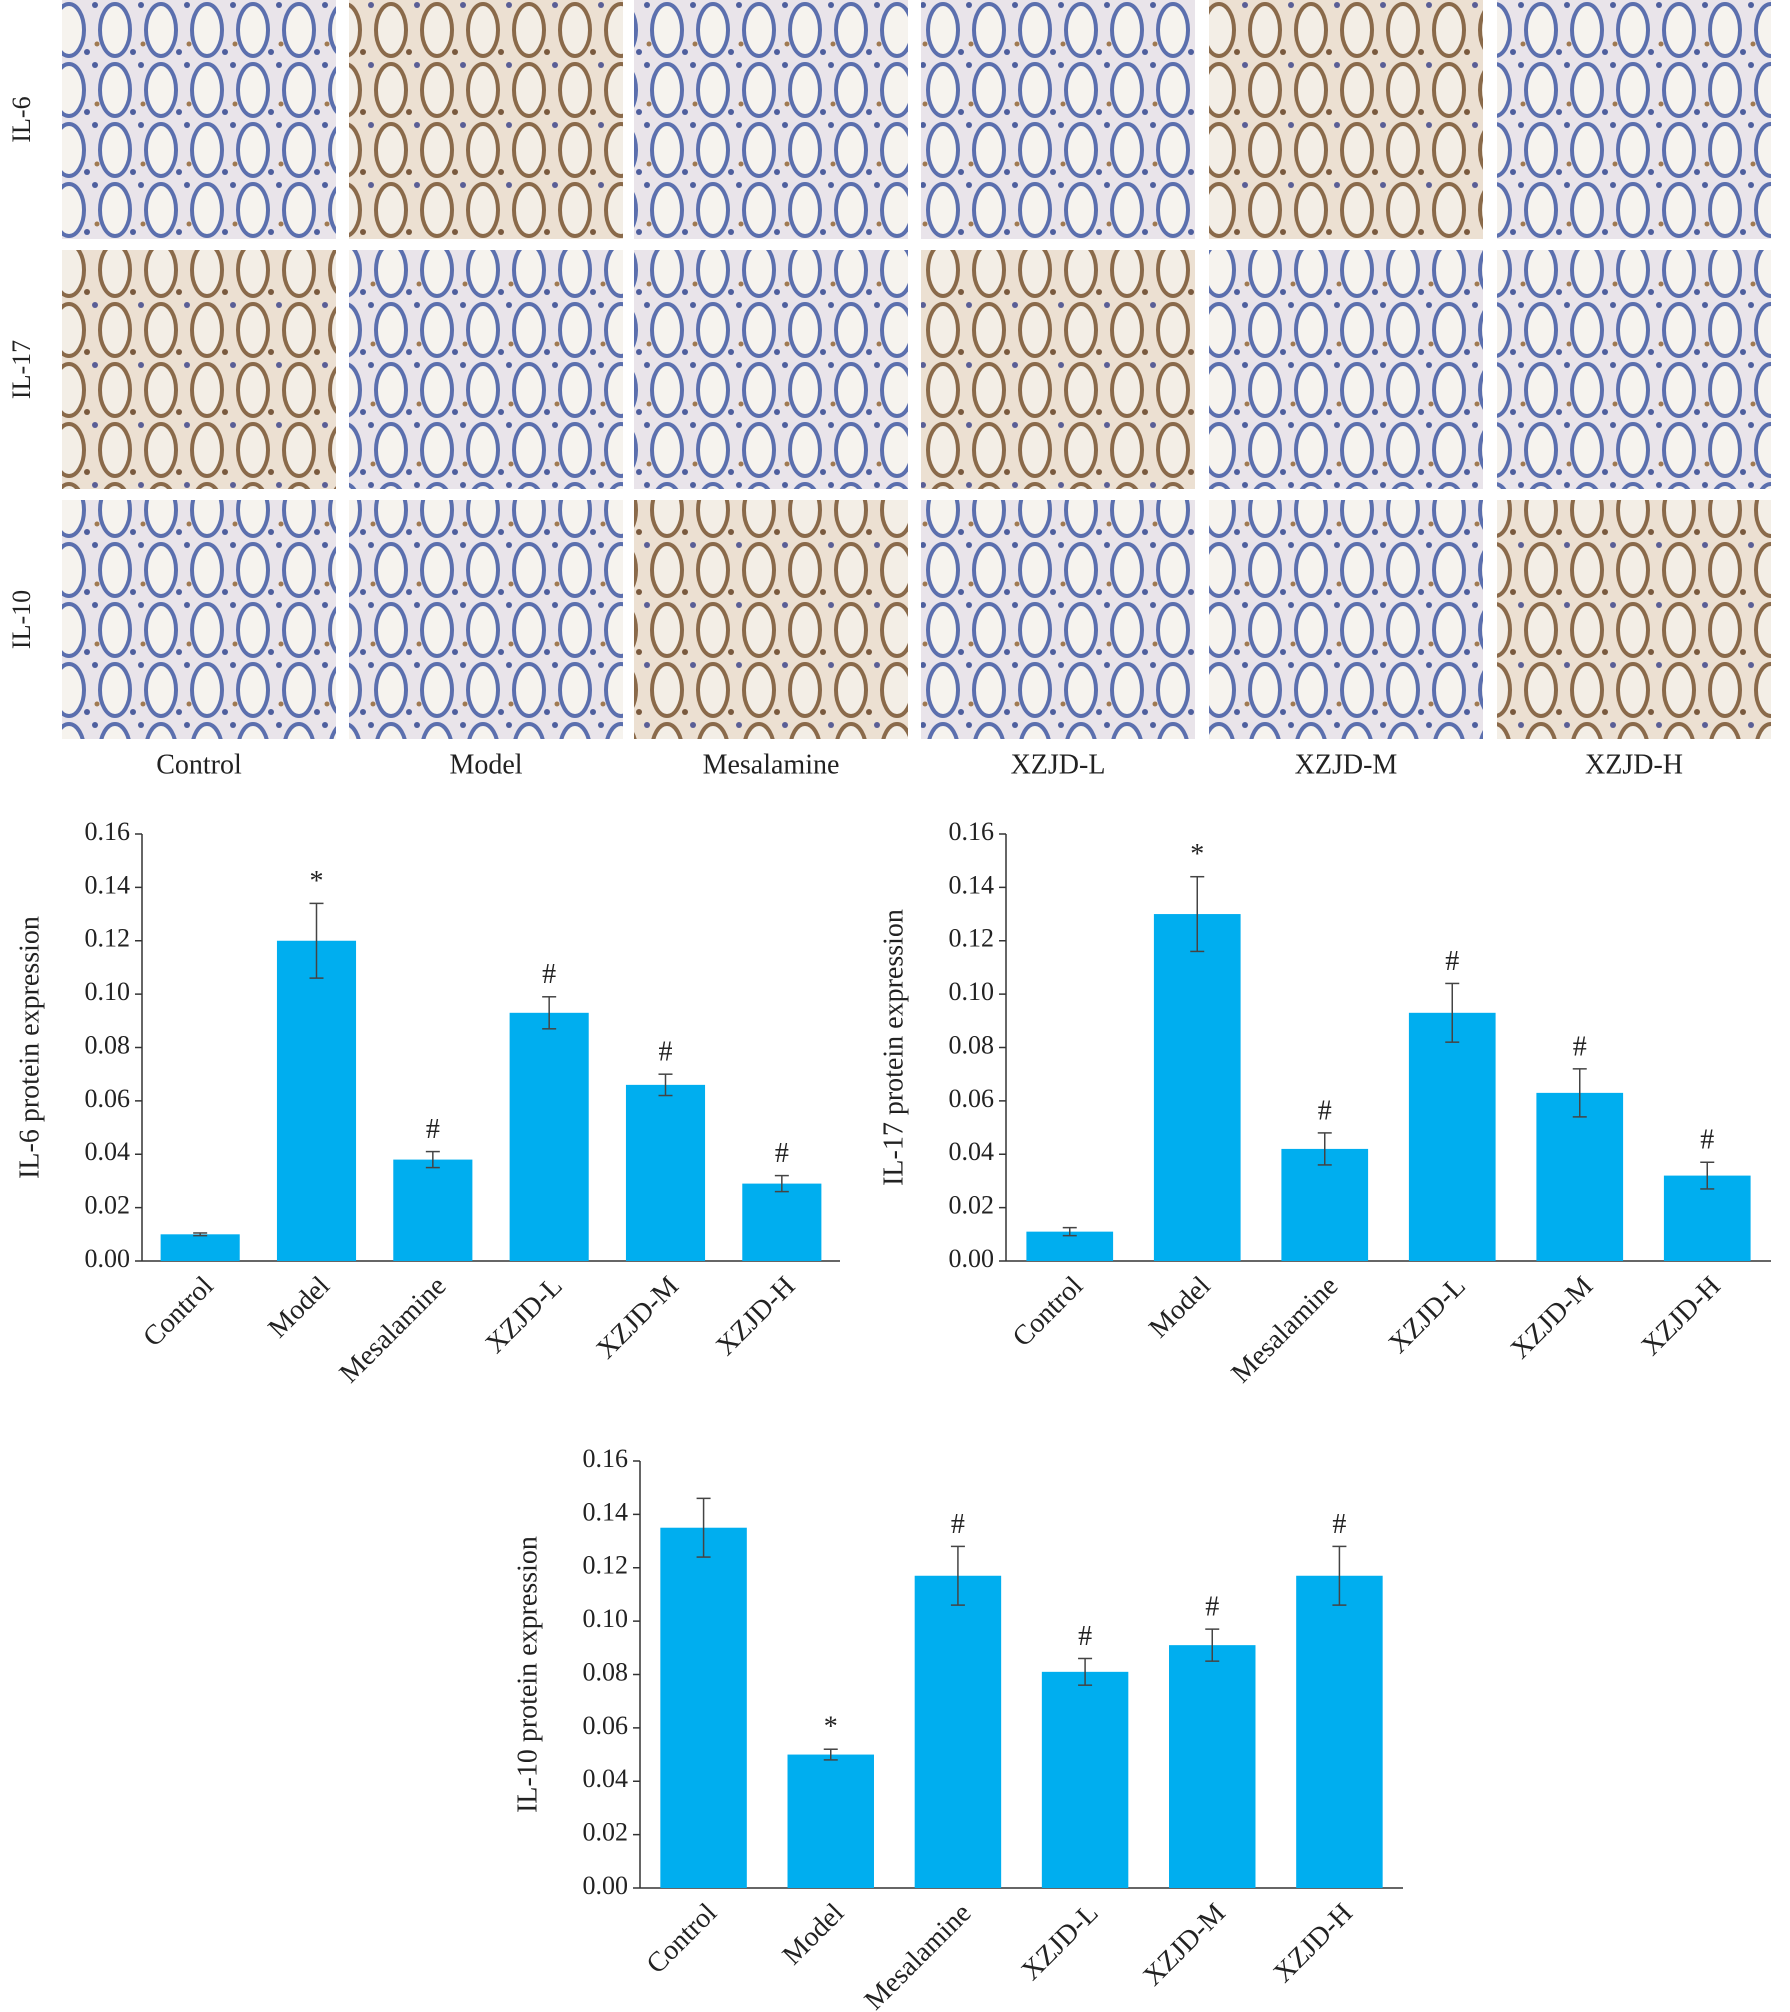 The height and width of the screenshot is (2012, 1790). Describe the element at coordinates (21, 119) in the screenshot. I see `row-label: IL-6` at that location.